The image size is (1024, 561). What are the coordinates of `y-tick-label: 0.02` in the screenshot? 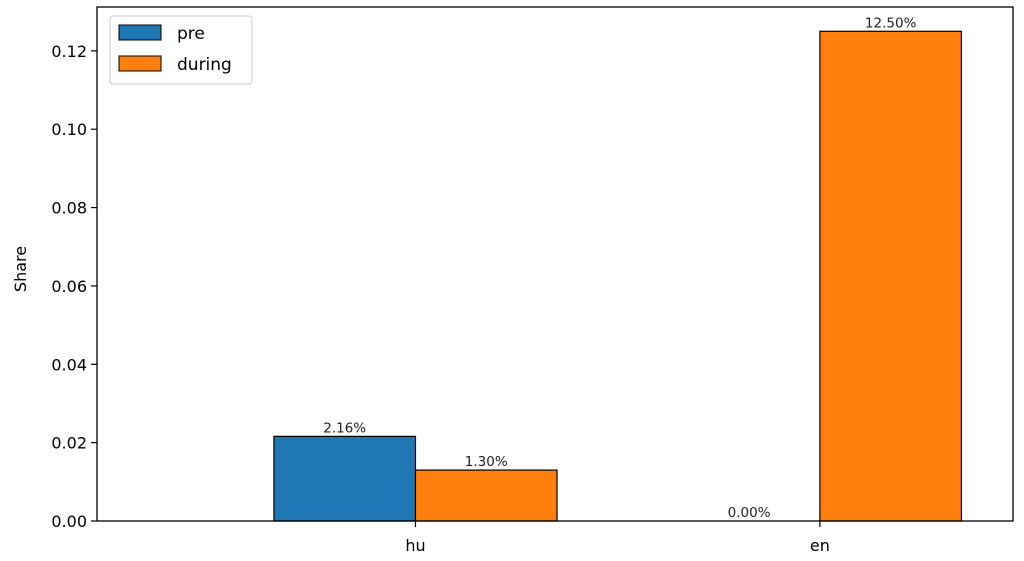 It's located at (69, 443).